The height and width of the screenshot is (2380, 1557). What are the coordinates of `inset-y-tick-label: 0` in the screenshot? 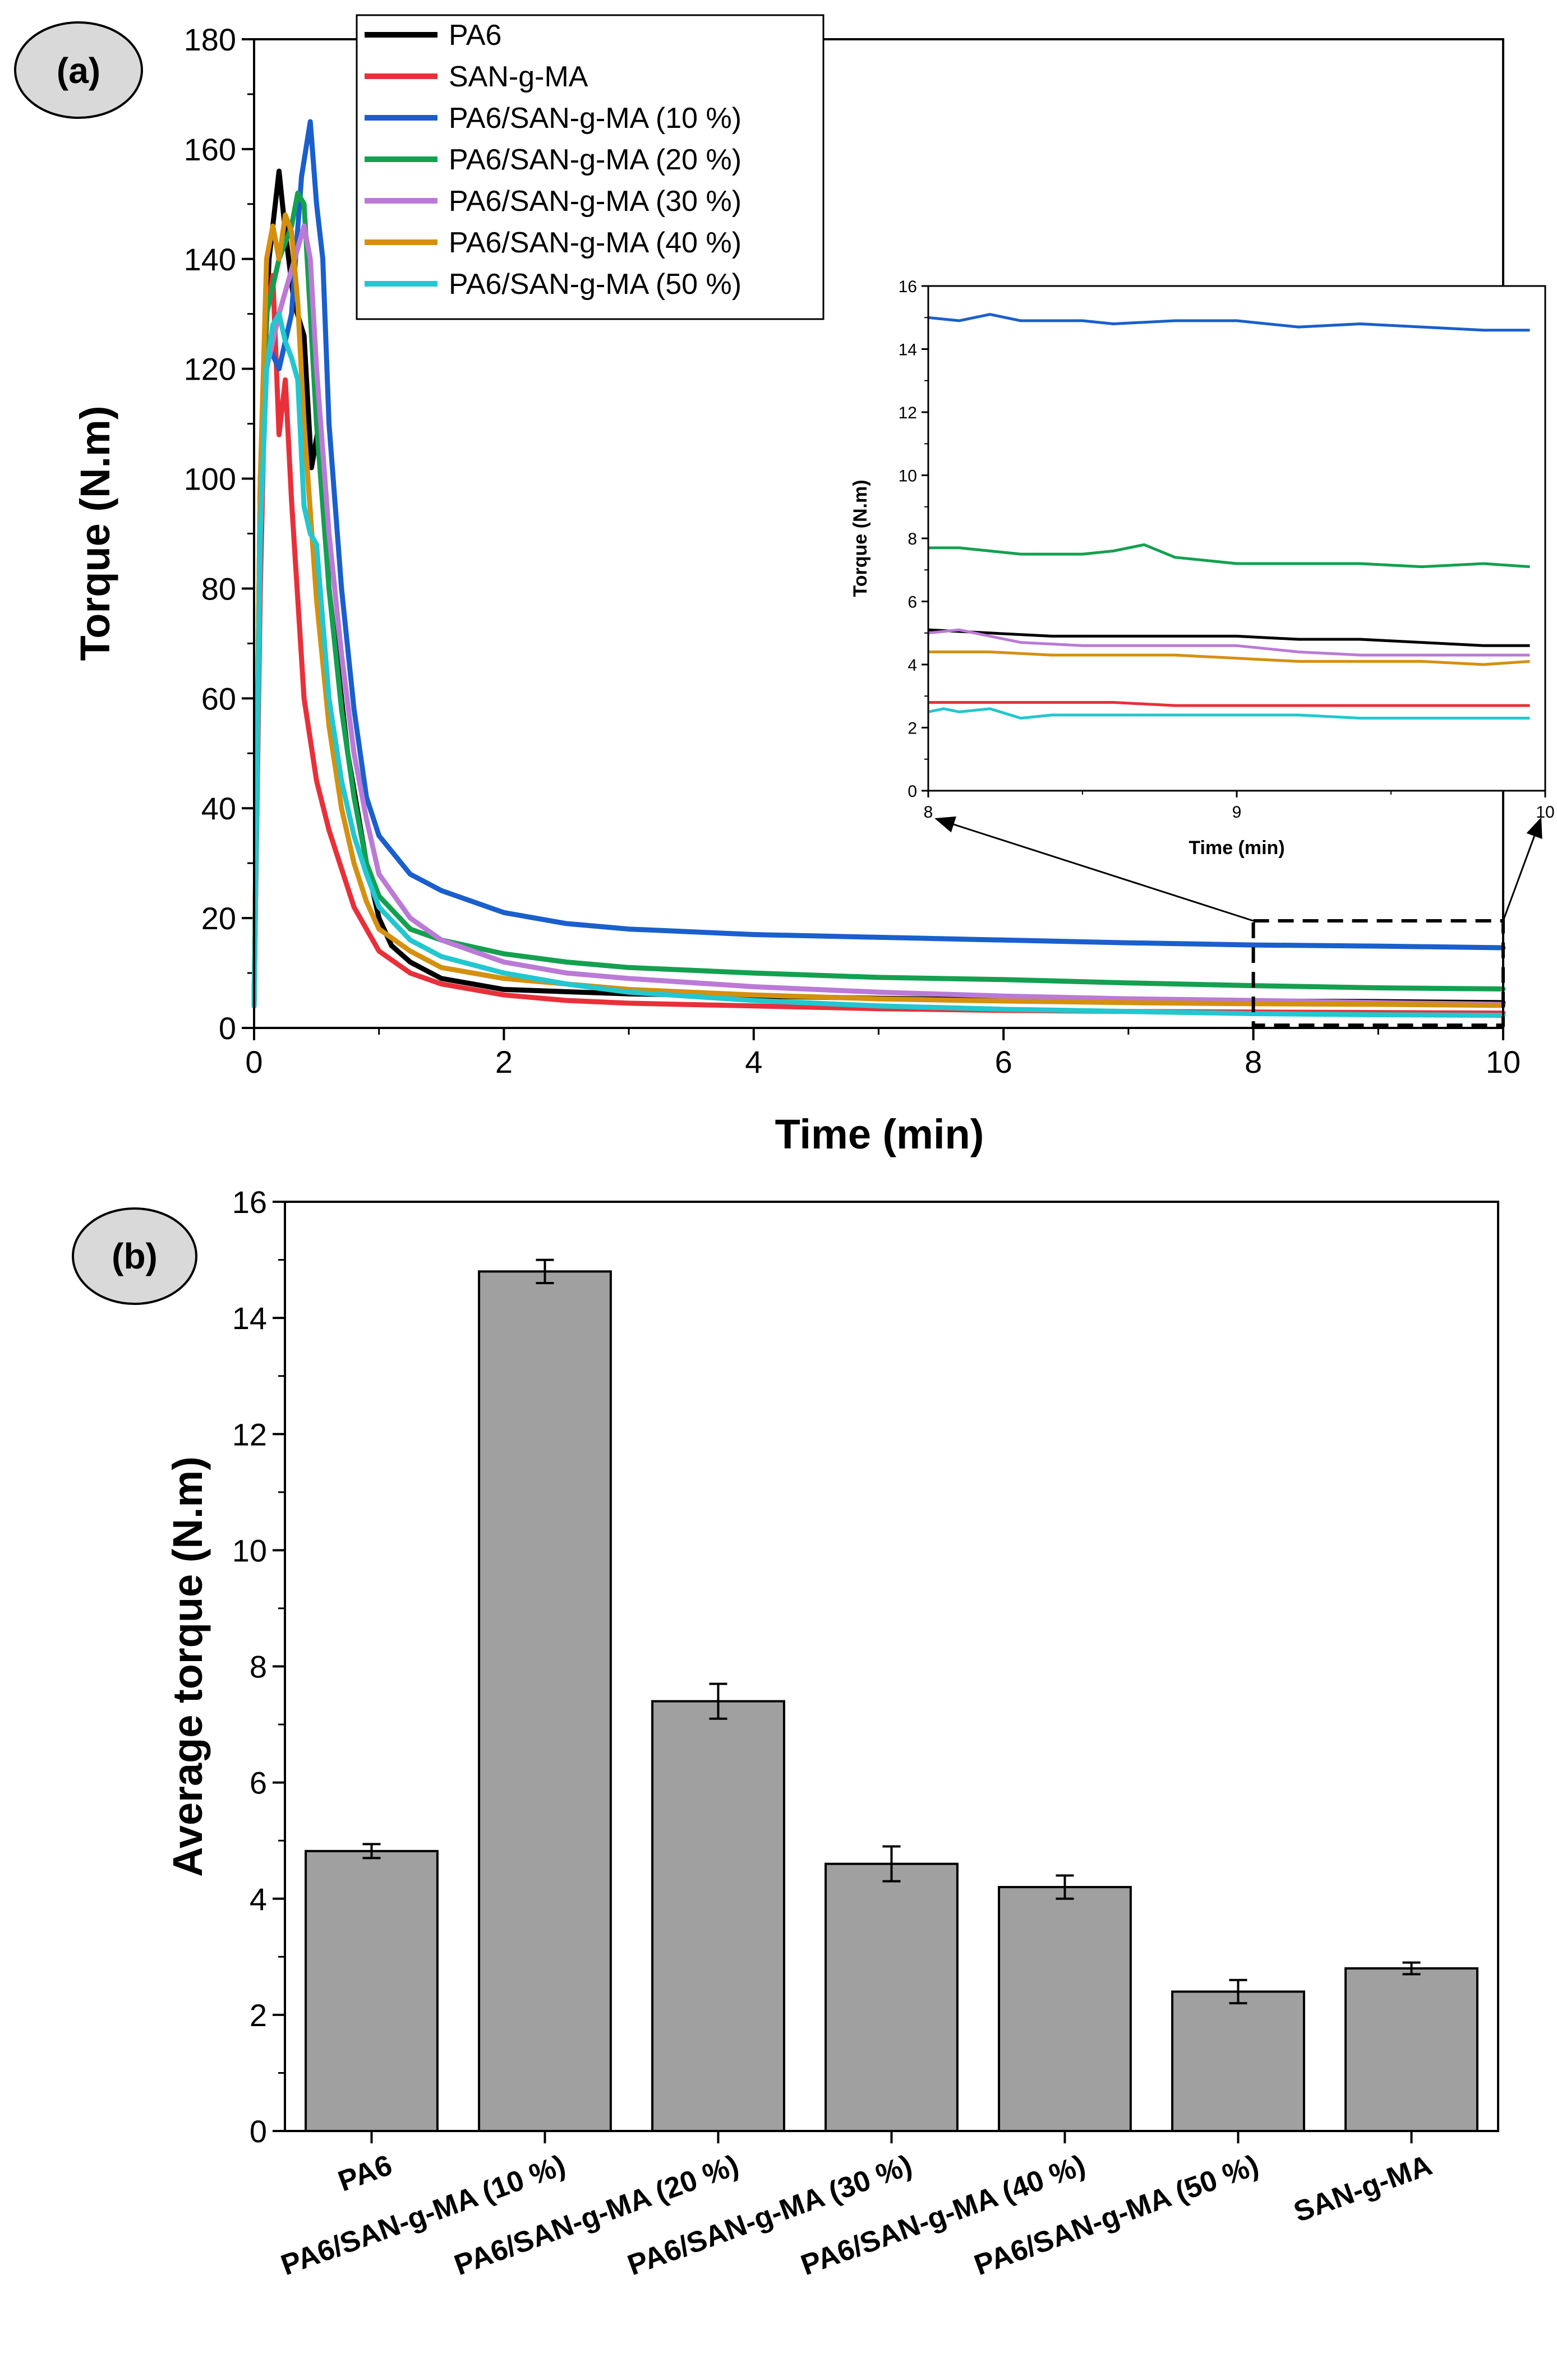 It's located at (912, 791).